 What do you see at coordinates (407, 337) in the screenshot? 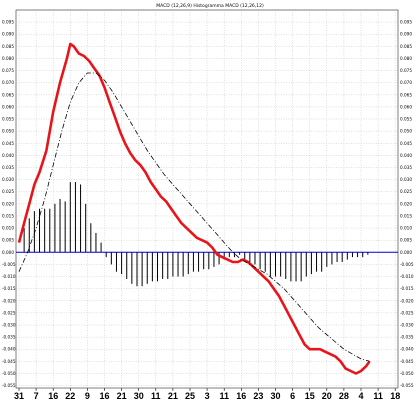
I see `y-tick-label-right: -0.035` at bounding box center [407, 337].